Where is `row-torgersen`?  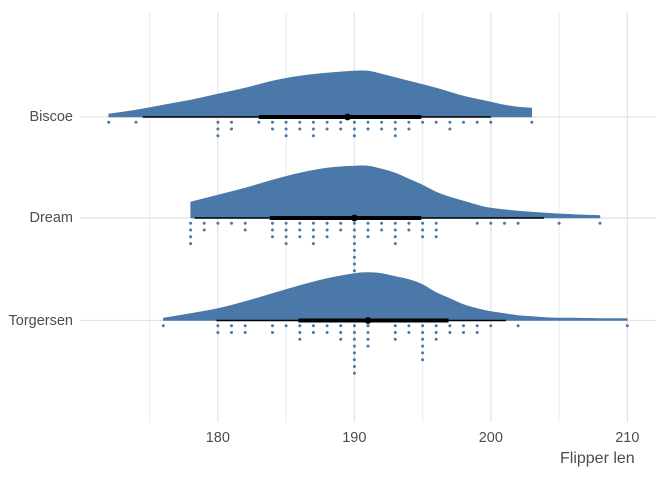 row-torgersen is located at coordinates (395, 323).